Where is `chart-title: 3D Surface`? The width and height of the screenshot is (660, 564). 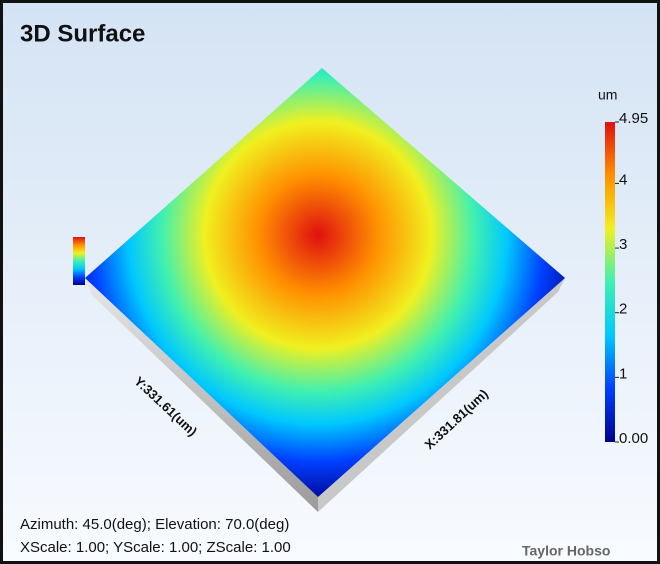
chart-title: 3D Surface is located at coordinates (82, 33).